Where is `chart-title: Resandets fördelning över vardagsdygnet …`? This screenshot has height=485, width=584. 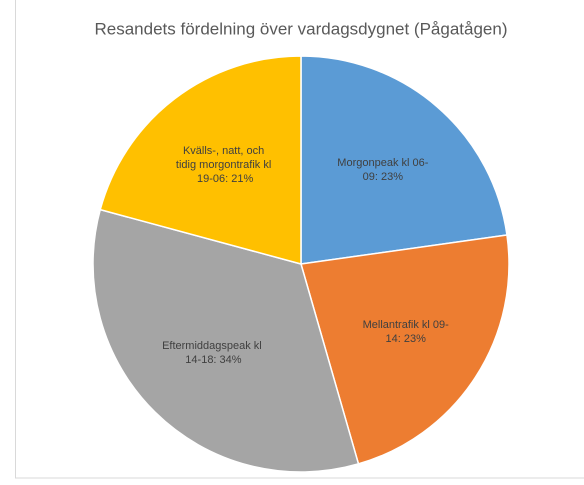 chart-title: Resandets fördelning över vardagsdygnet … is located at coordinates (301, 28).